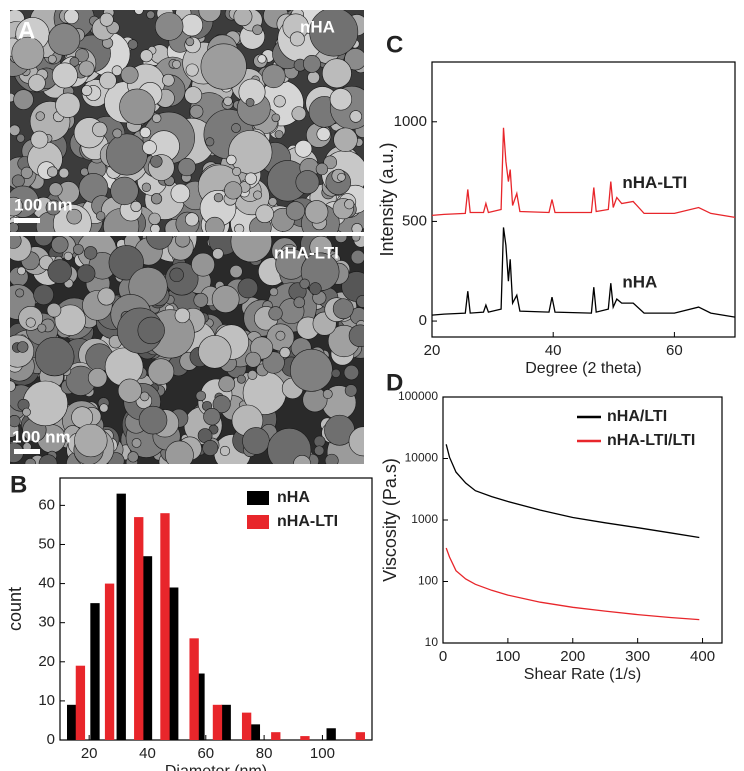  I want to click on x-tick-label: 200, so click(572, 656).